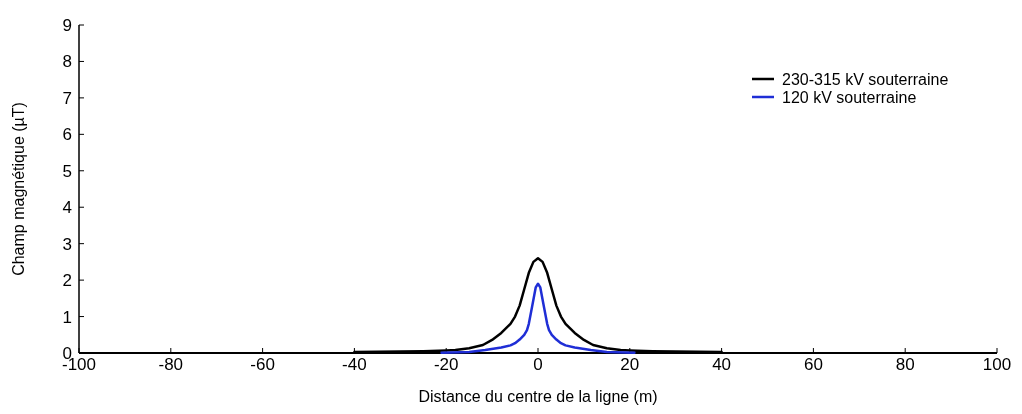 This screenshot has width=1022, height=414. Describe the element at coordinates (630, 364) in the screenshot. I see `x-tick-label: 20` at that location.